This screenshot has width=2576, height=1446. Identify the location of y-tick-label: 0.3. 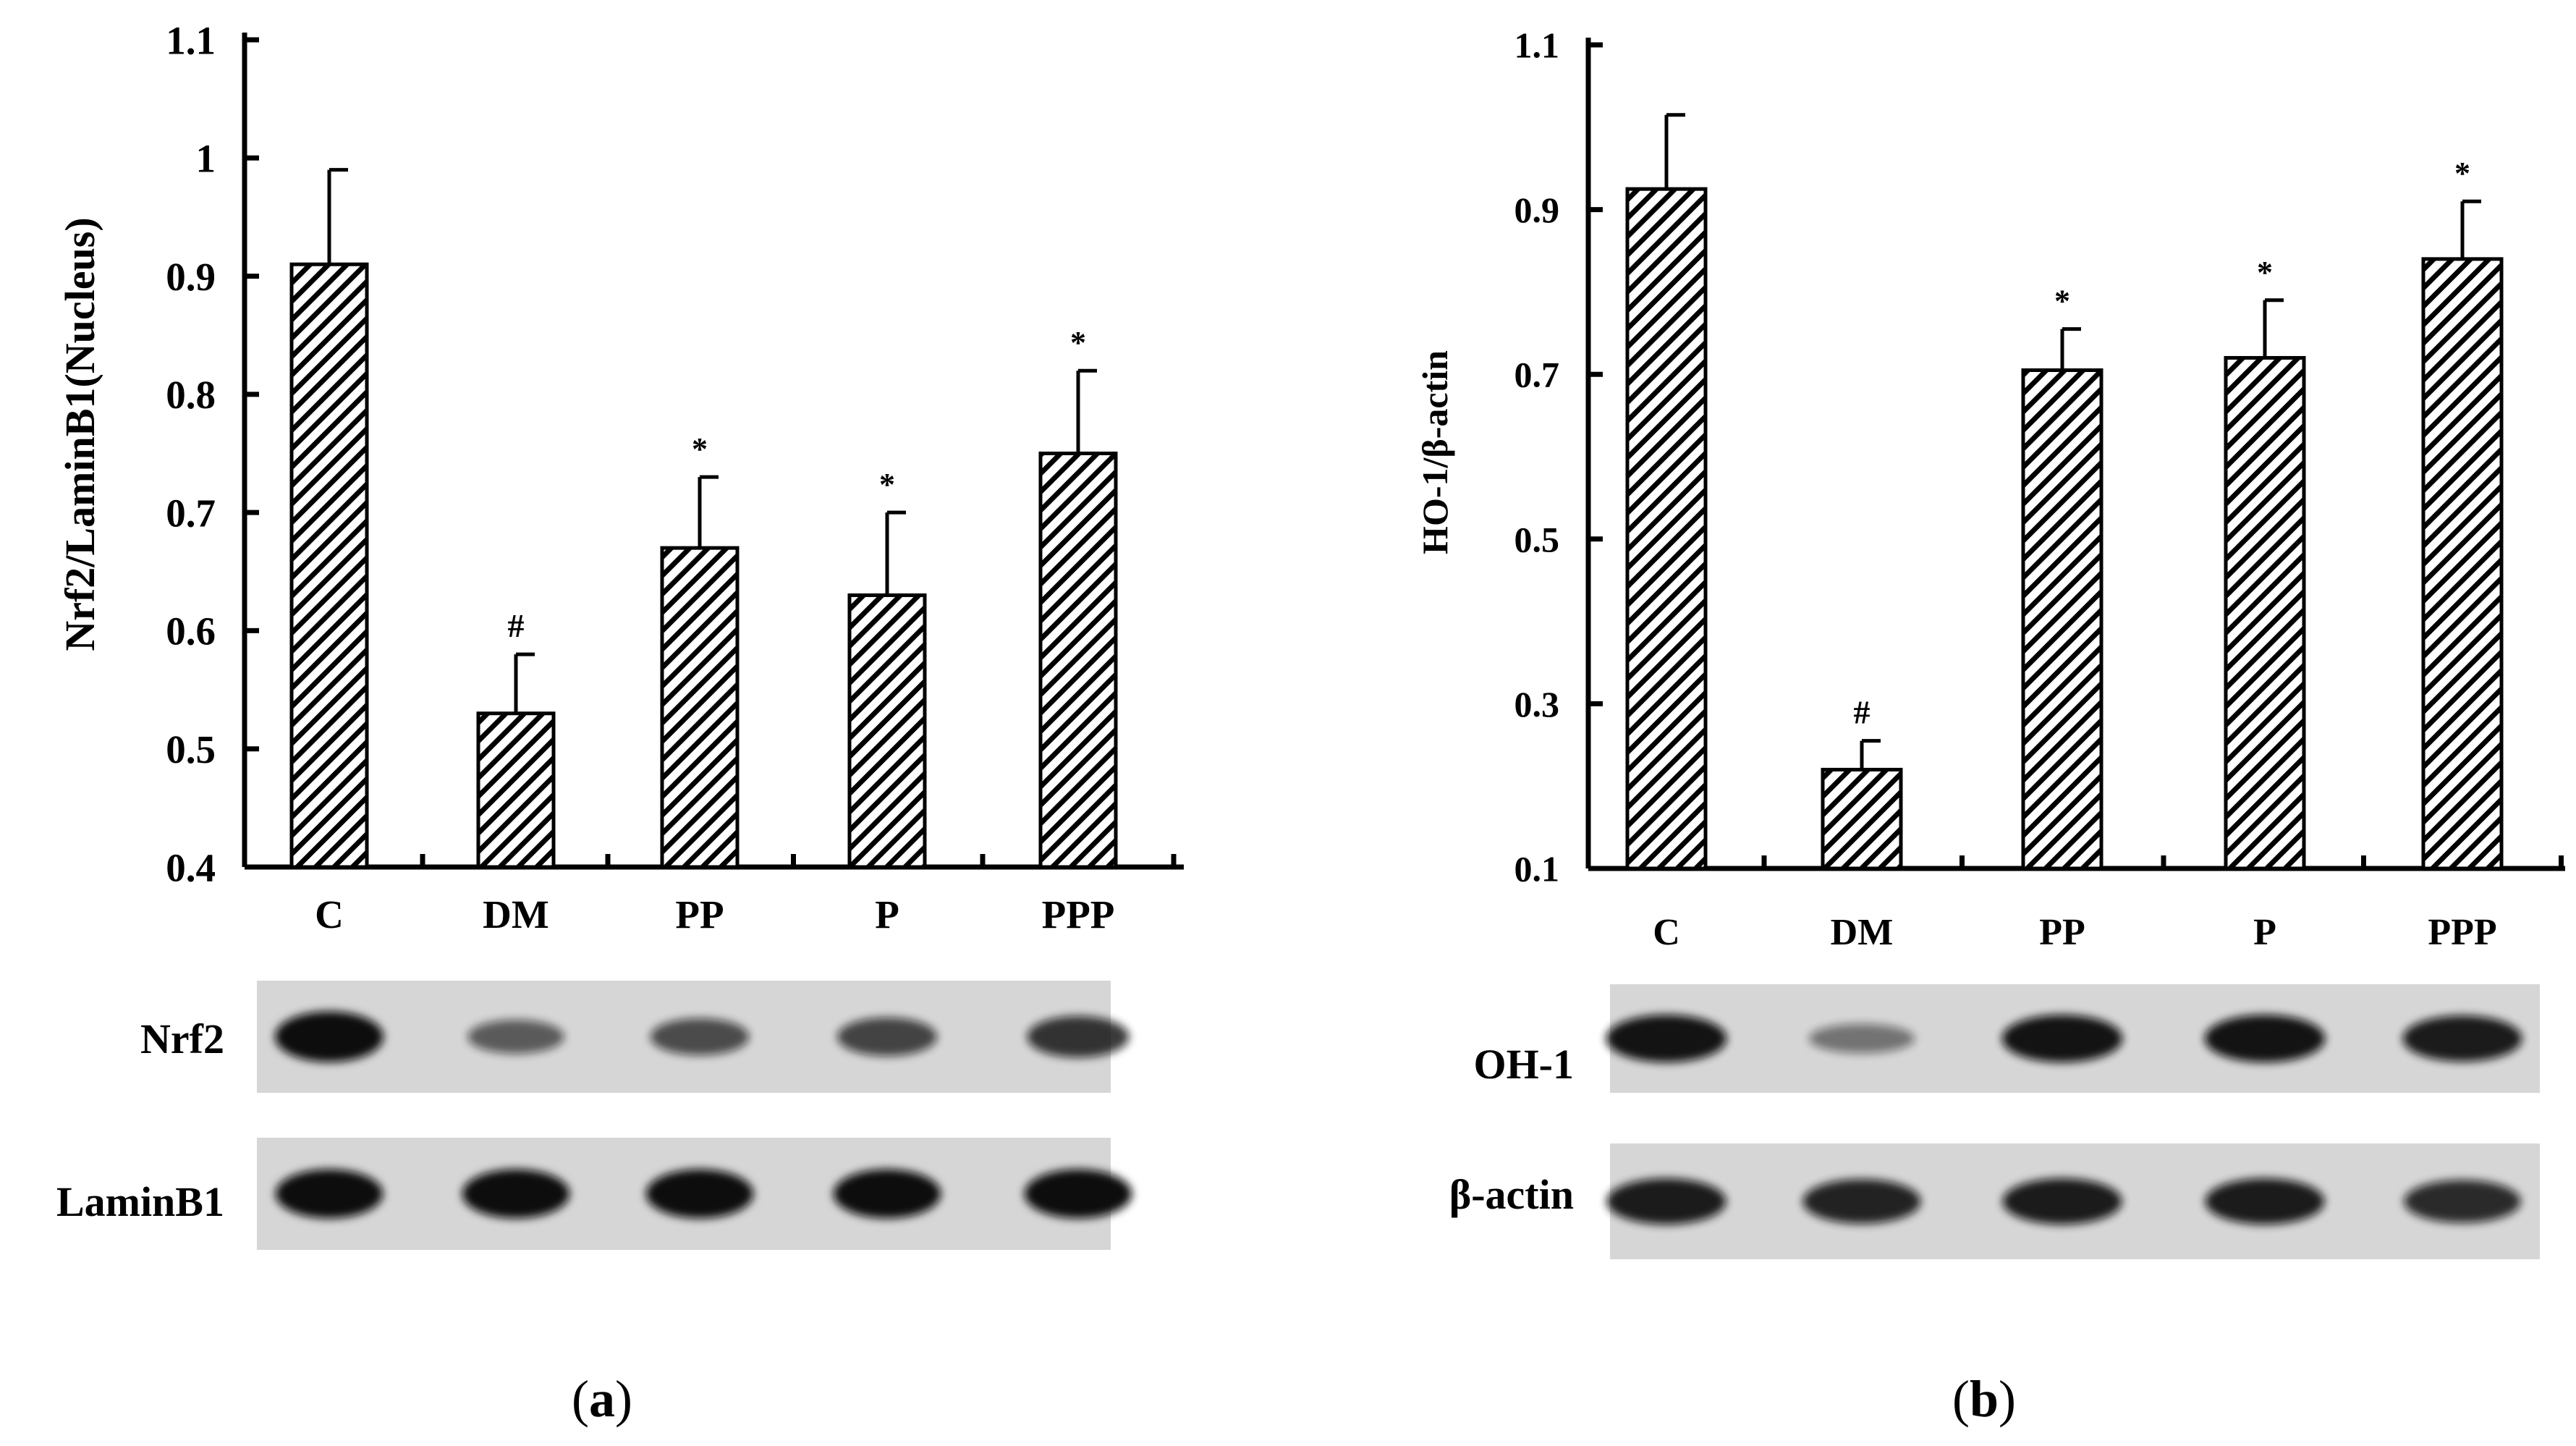
(1537, 704).